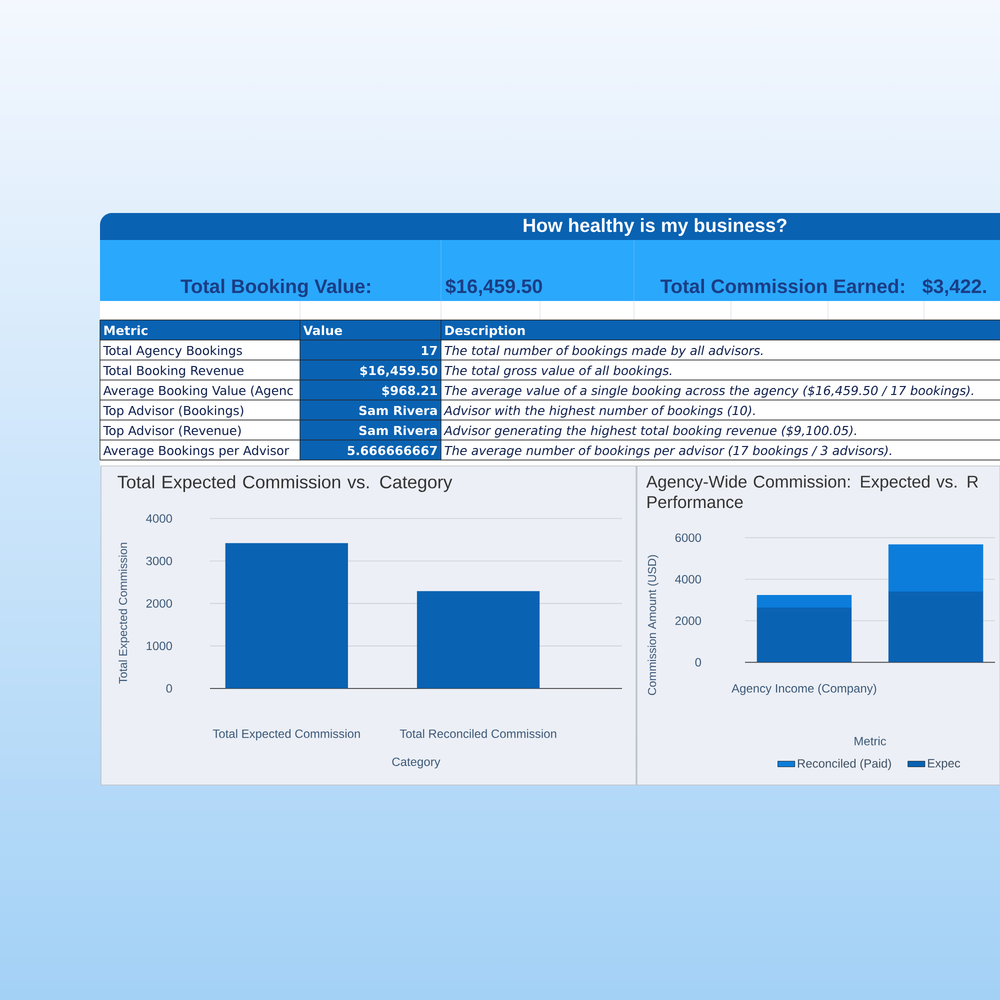 This screenshot has width=1000, height=1000. What do you see at coordinates (159, 646) in the screenshot?
I see `y-tick-label: 1000` at bounding box center [159, 646].